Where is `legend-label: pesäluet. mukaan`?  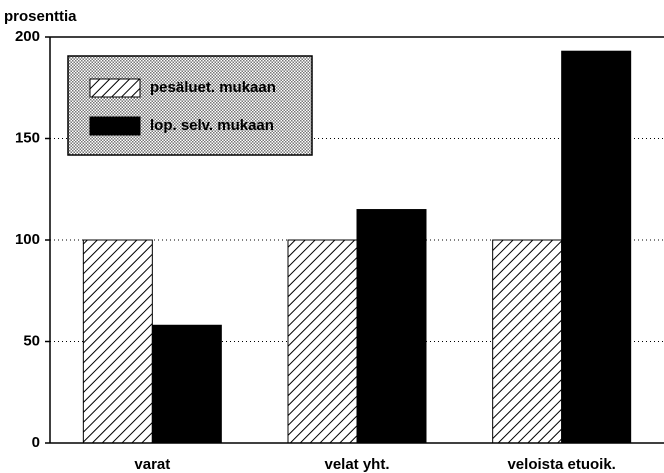 legend-label: pesäluet. mukaan is located at coordinates (213, 87).